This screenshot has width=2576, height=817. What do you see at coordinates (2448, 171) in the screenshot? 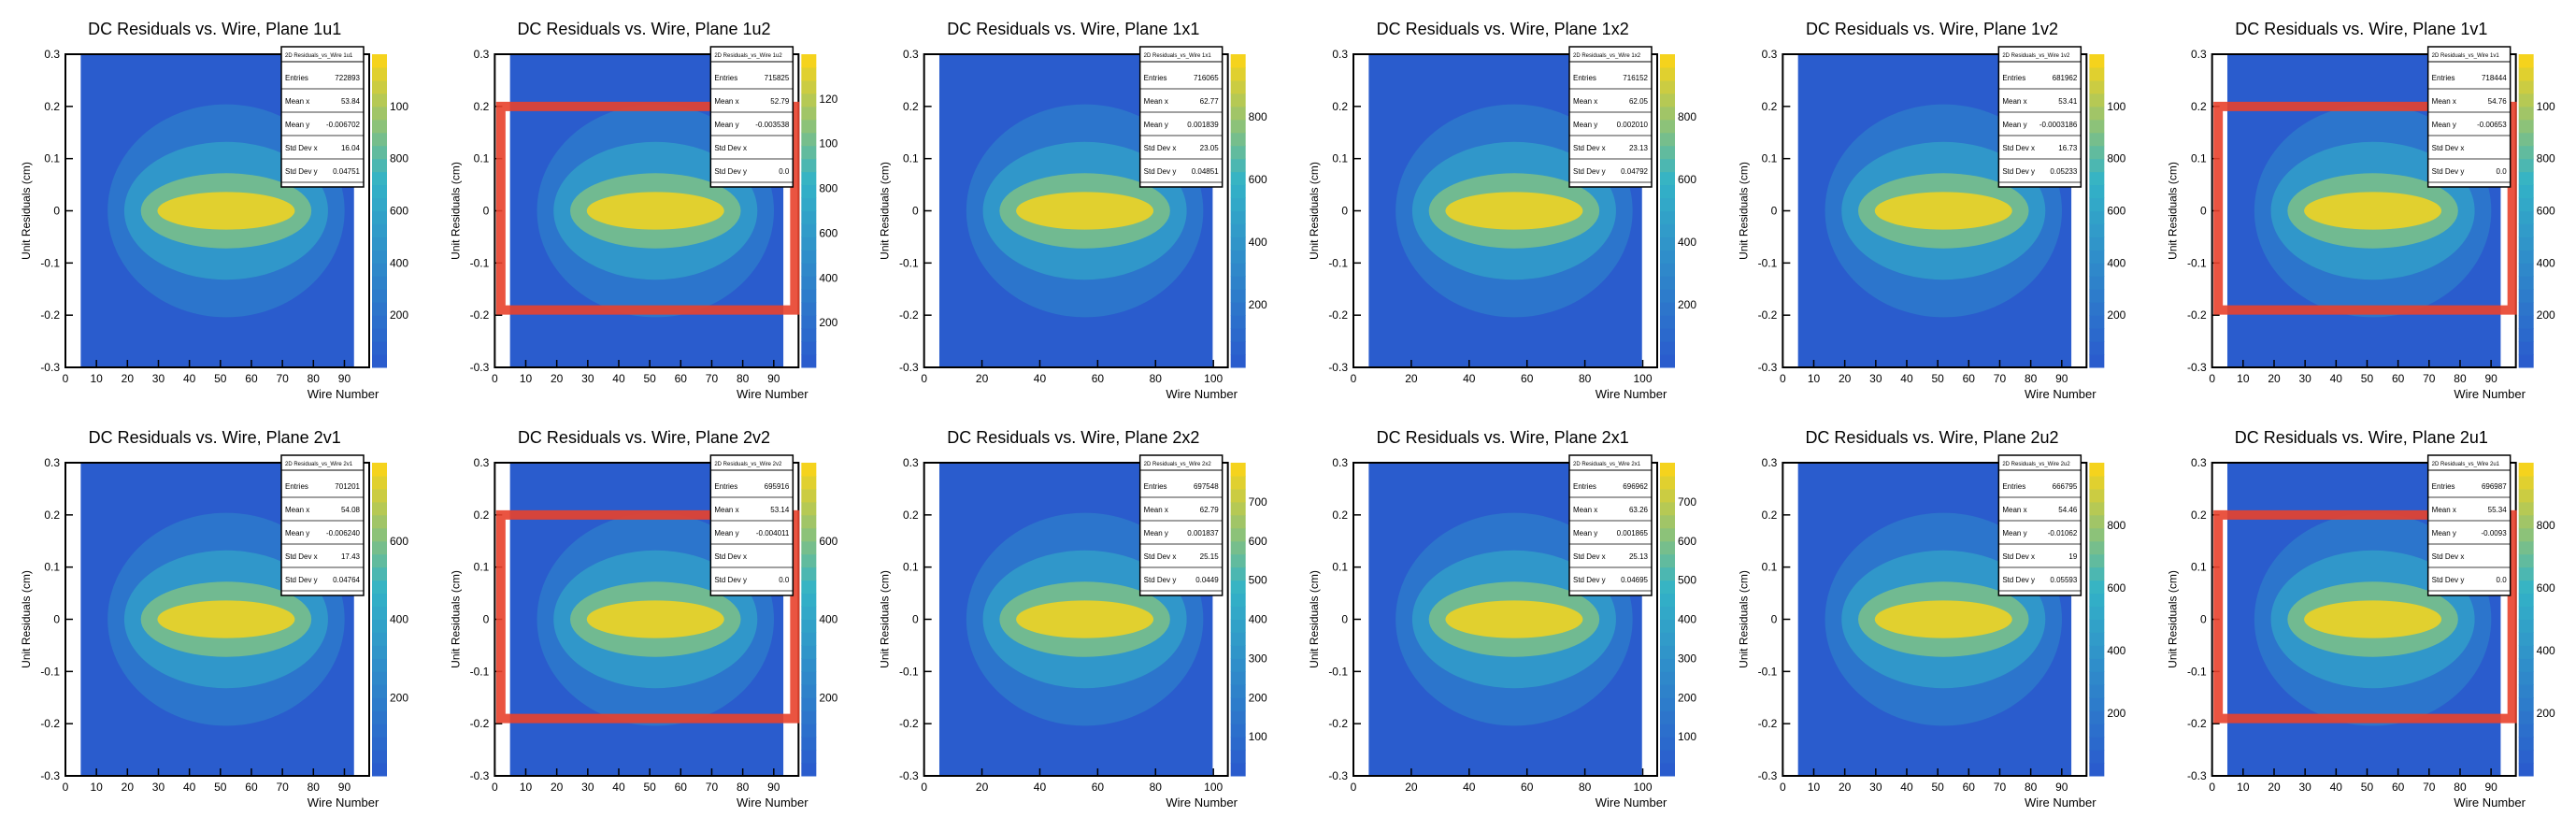
I see `stats-label: Std Dev y` at bounding box center [2448, 171].